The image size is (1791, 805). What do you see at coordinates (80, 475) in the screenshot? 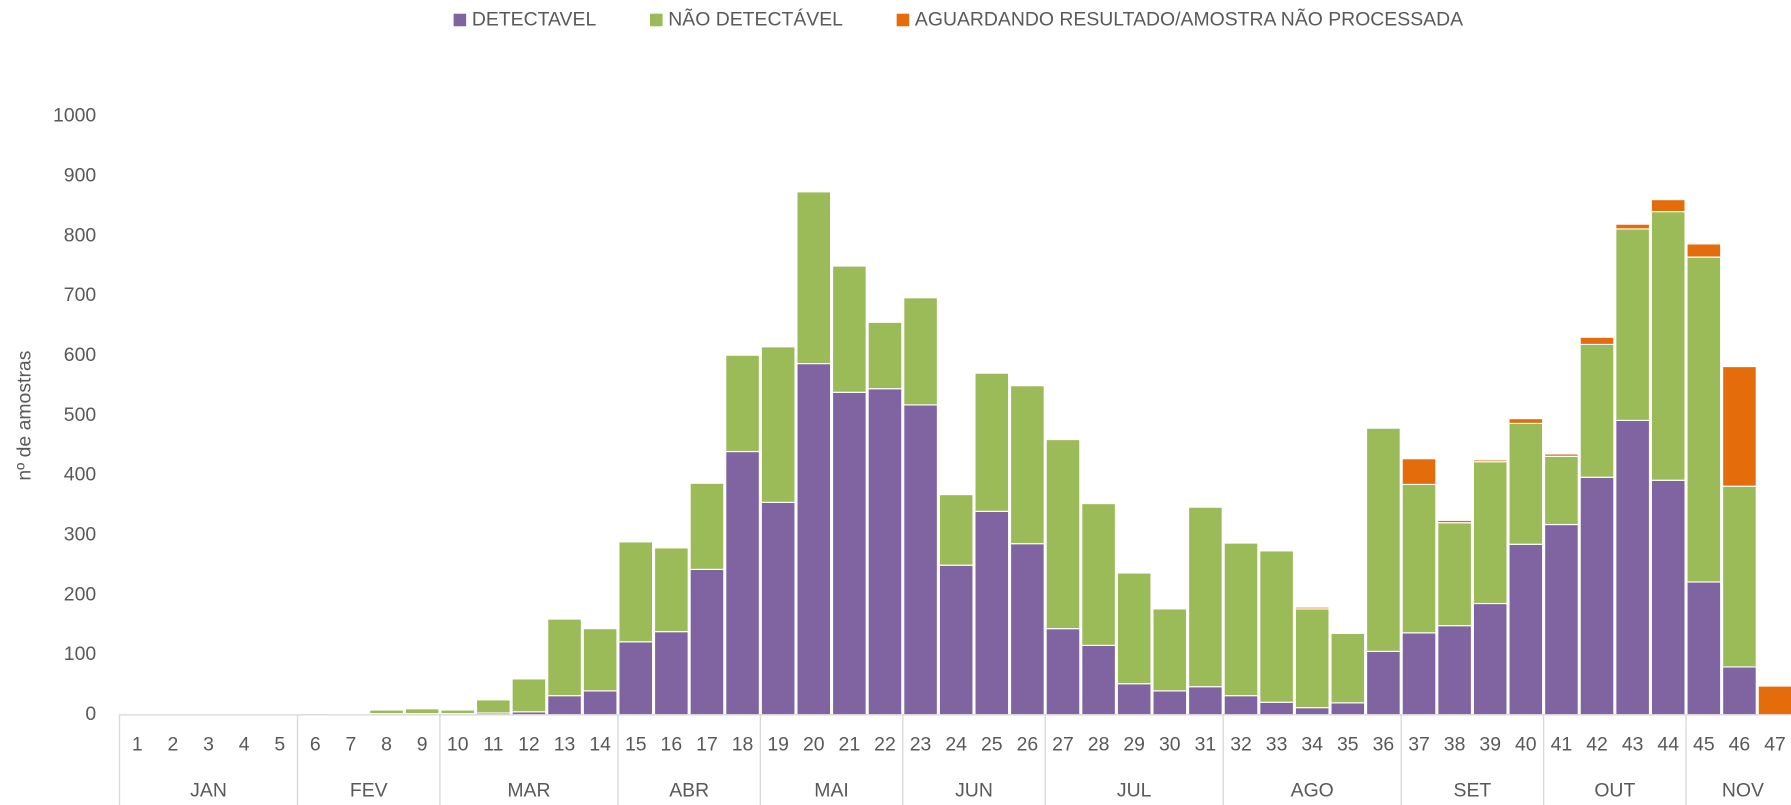
I see `y-tick-label: 400` at bounding box center [80, 475].